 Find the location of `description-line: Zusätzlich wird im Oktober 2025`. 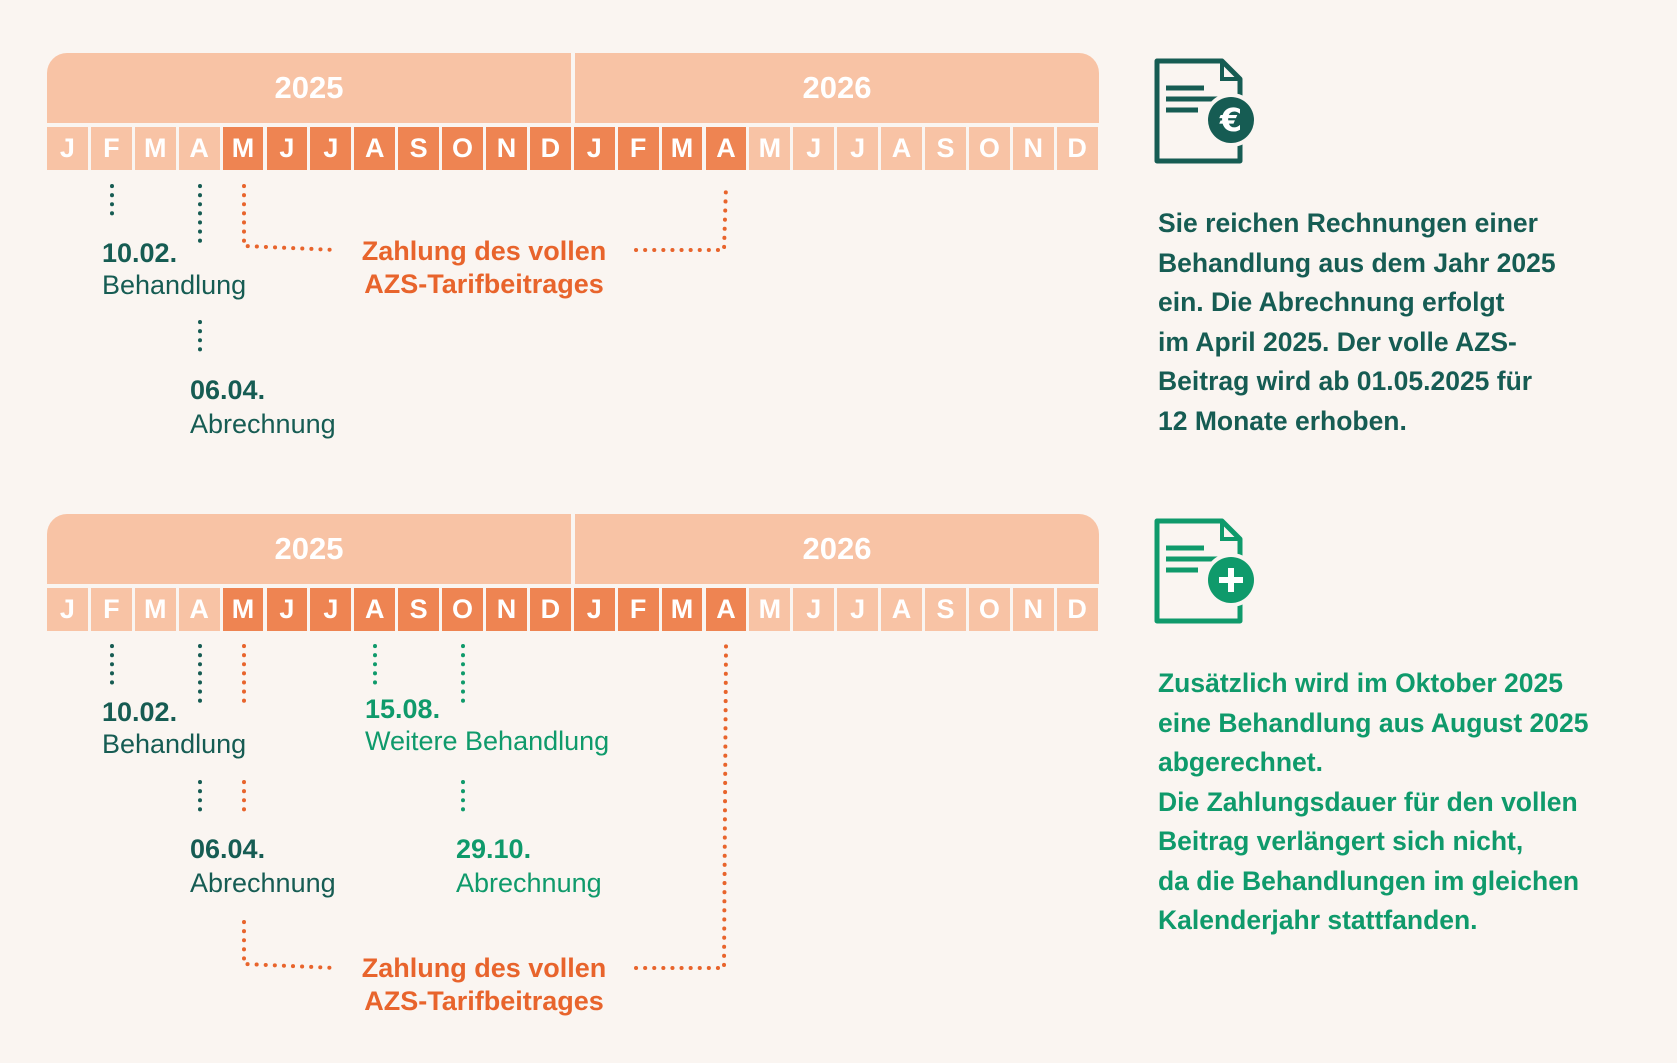

description-line: Zusätzlich wird im Oktober 2025 is located at coordinates (1360, 683).